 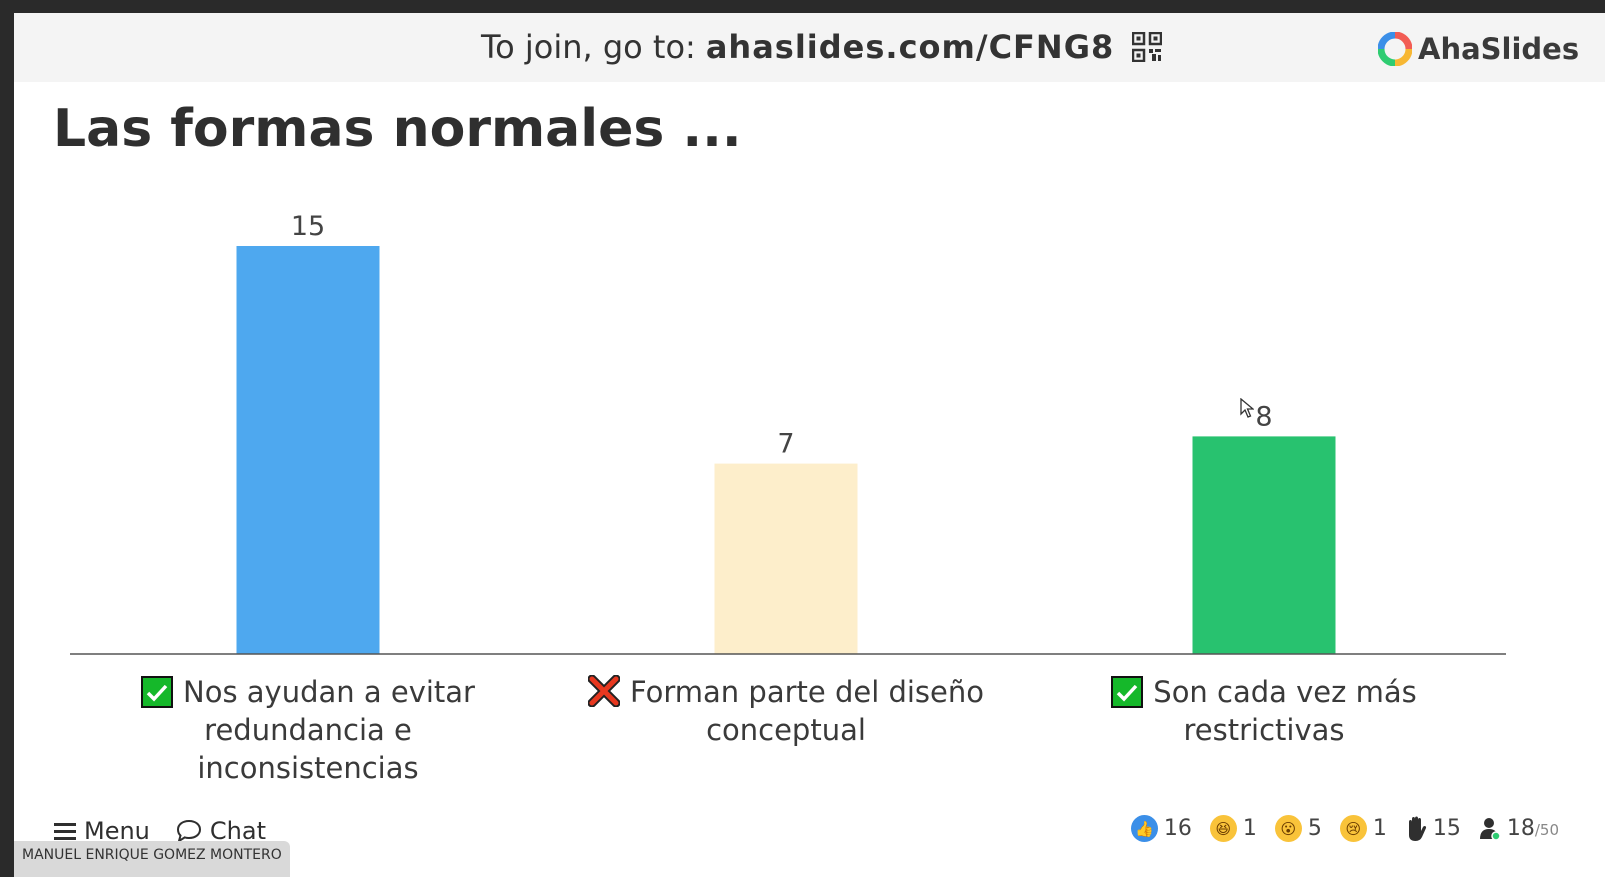 I want to click on reaction-sad: 😢 1, so click(x=1363, y=828).